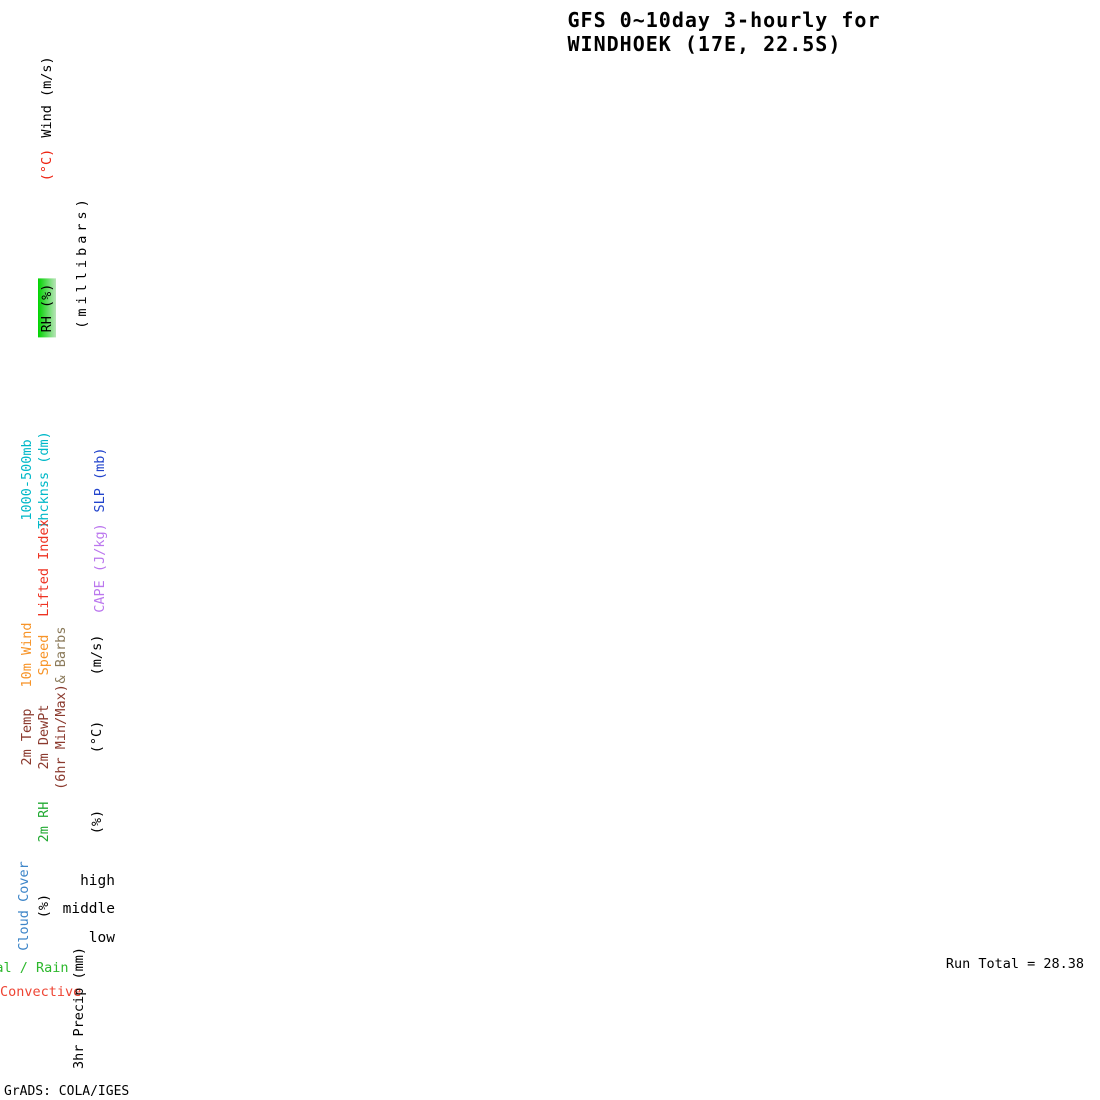 This screenshot has height=1100, width=1100. What do you see at coordinates (44, 655) in the screenshot?
I see `wind10m-label-line2: Speed` at bounding box center [44, 655].